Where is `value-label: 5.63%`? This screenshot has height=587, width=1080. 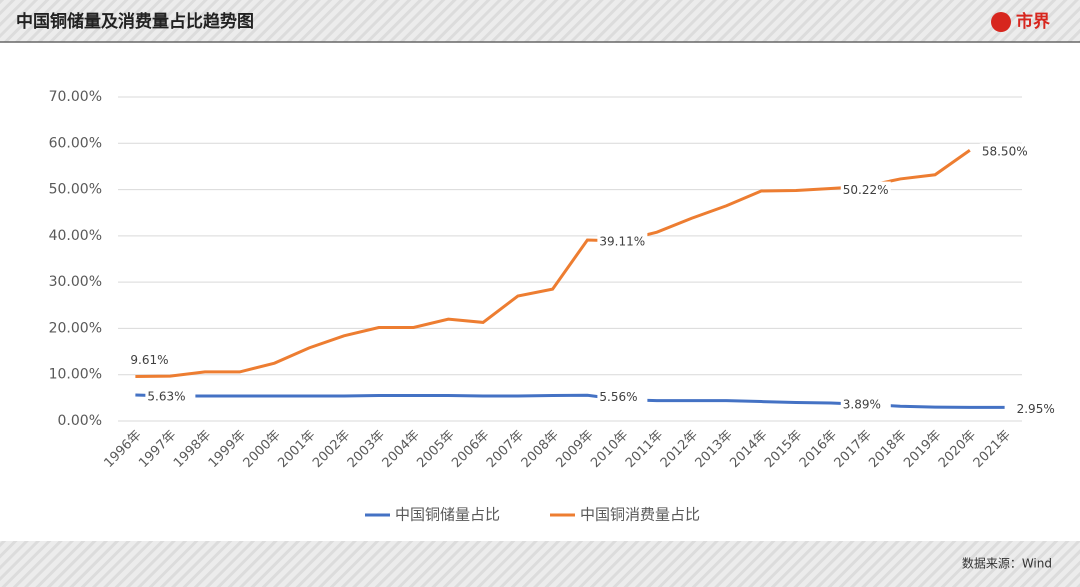 value-label: 5.63% is located at coordinates (166, 396).